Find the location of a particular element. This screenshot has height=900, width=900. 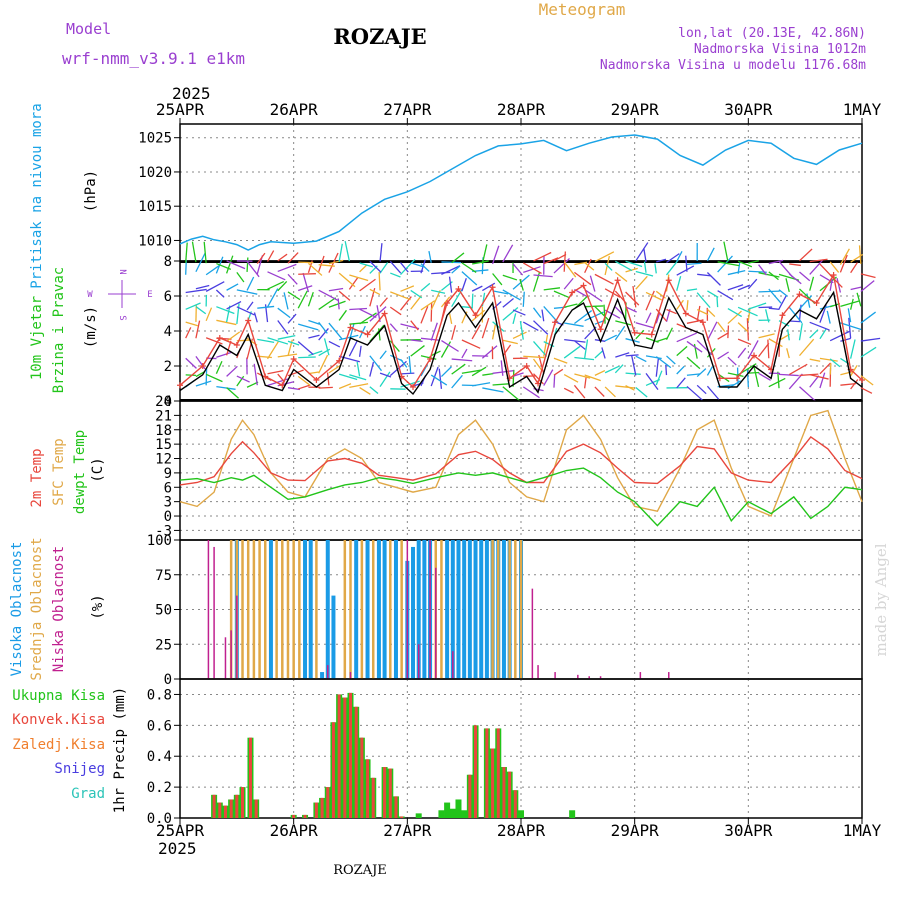

y-tick-label: 75 is located at coordinates (163, 576).